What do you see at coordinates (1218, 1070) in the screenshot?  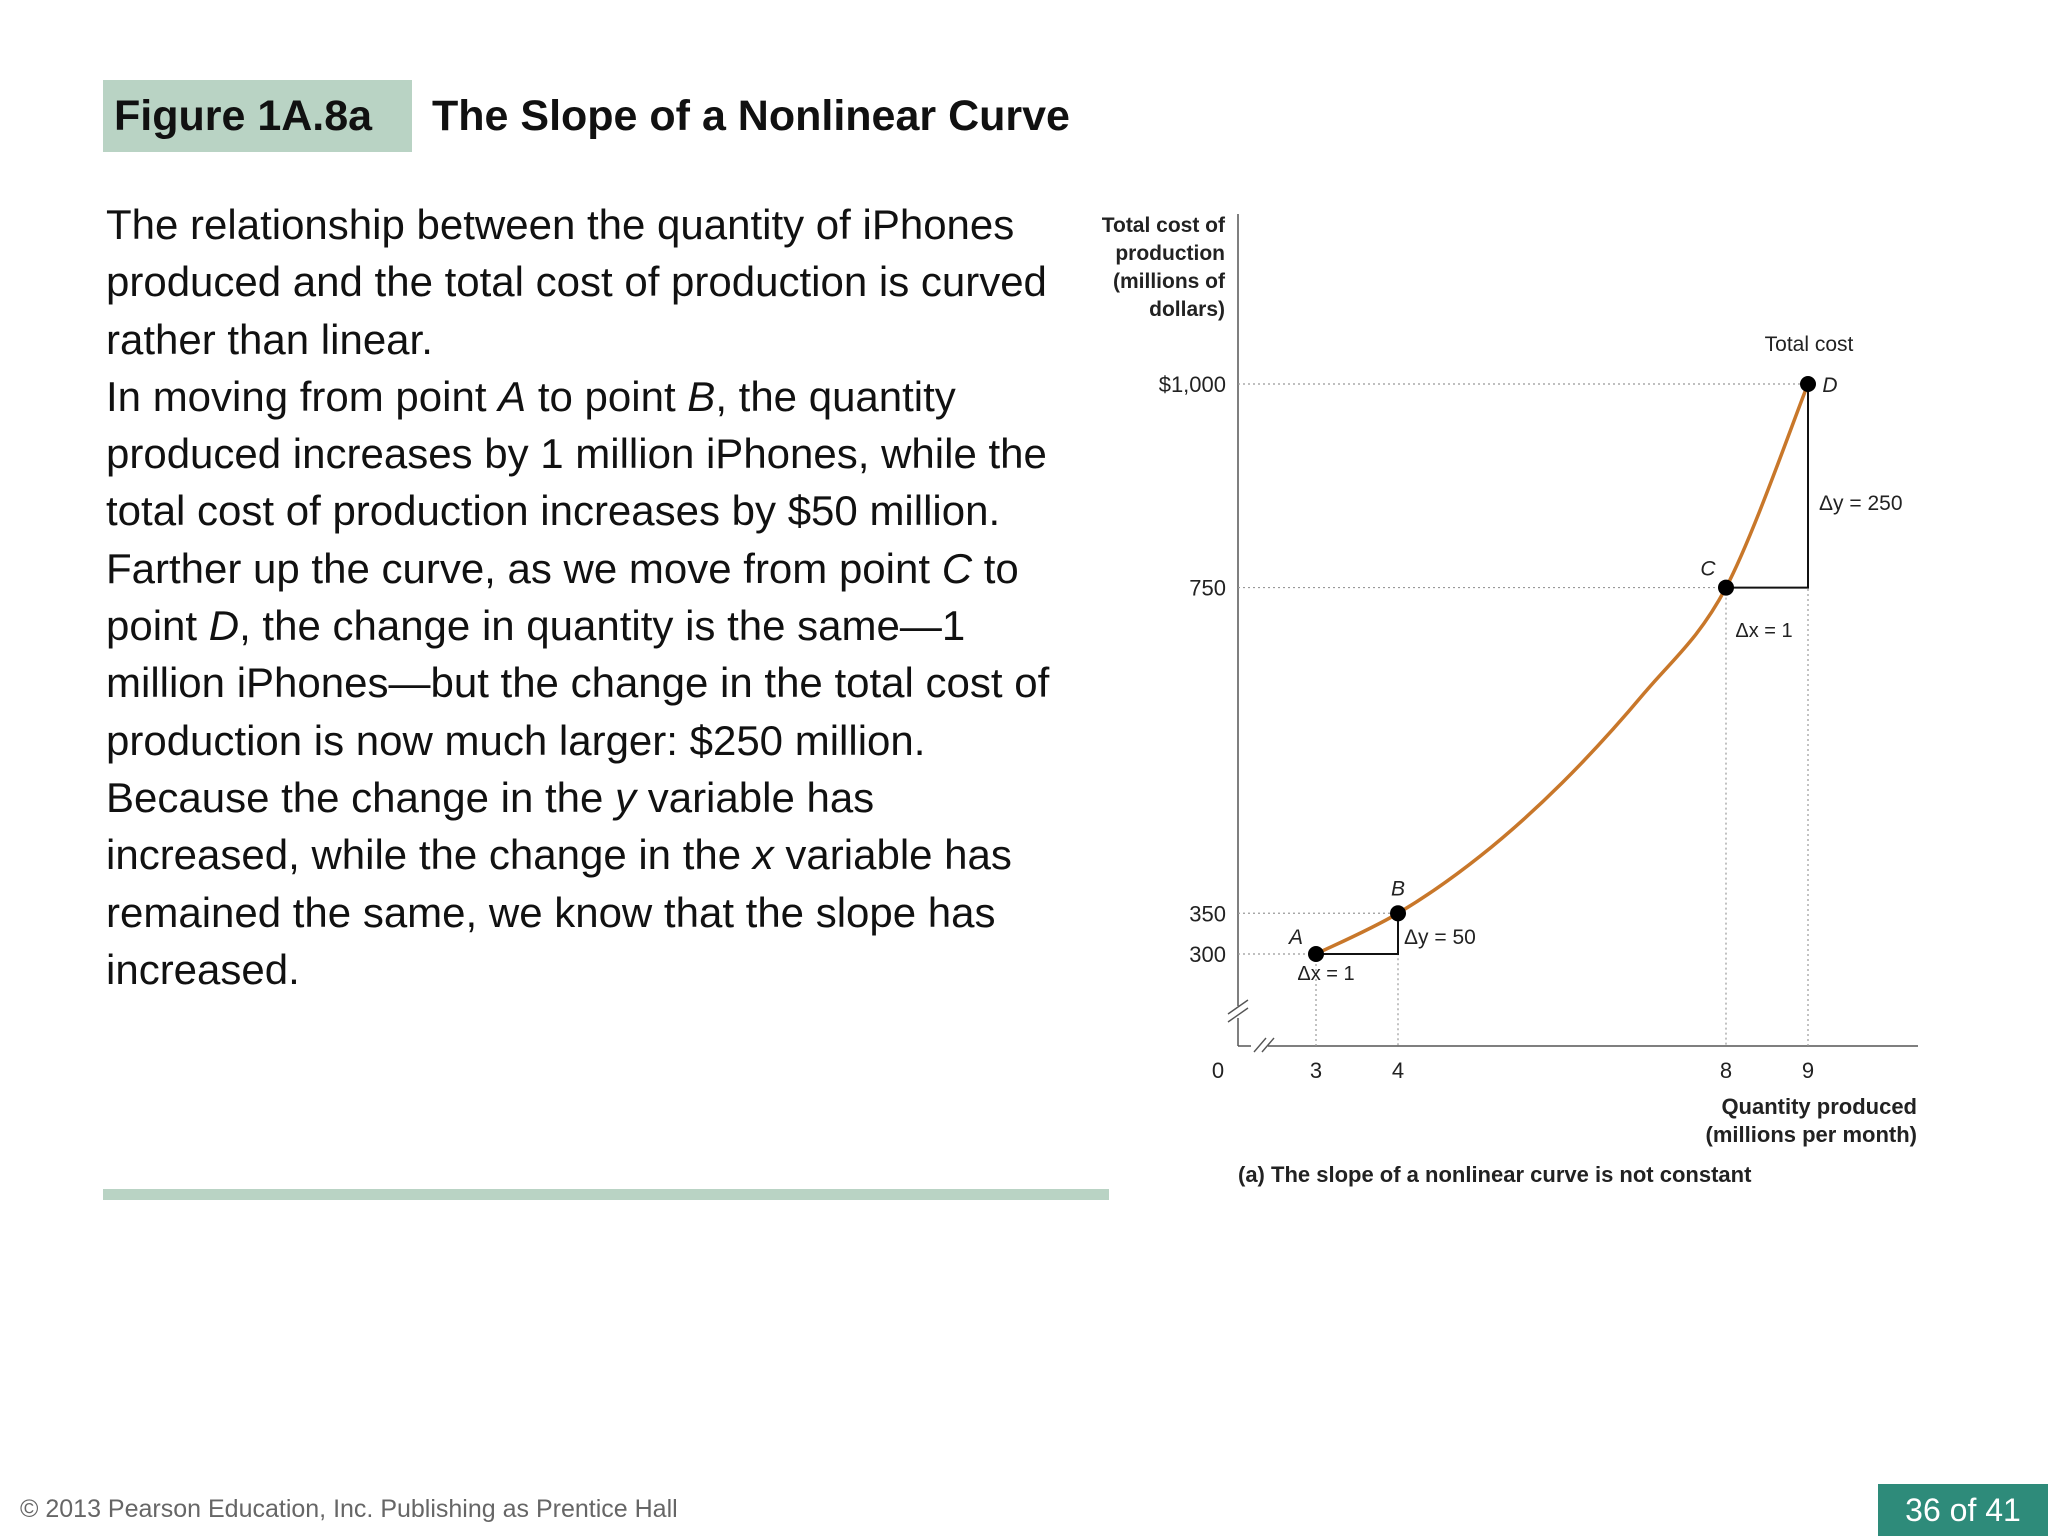 I see `x-tick-label: 0` at bounding box center [1218, 1070].